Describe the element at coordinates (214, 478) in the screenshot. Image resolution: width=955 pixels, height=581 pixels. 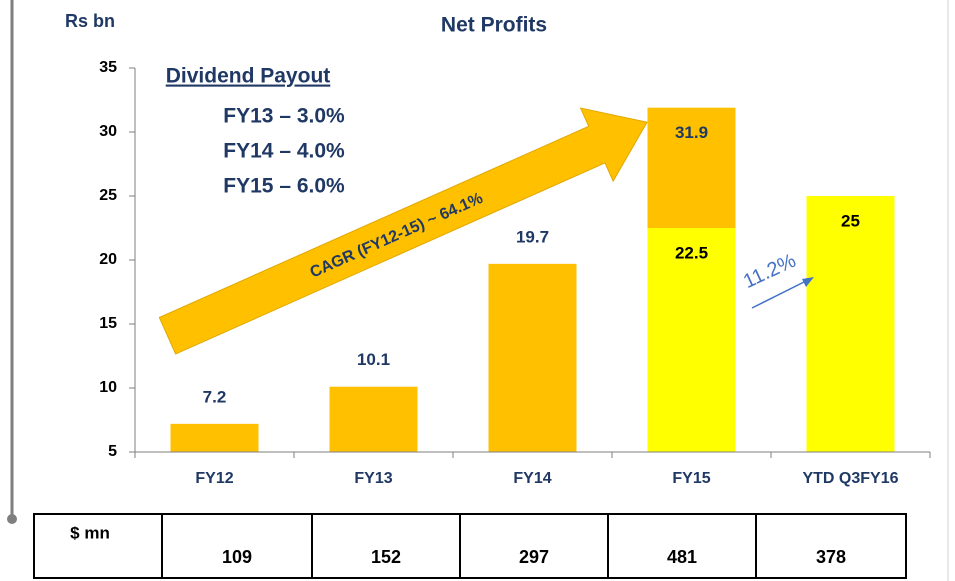
I see `x-tick-label: FY12` at that location.